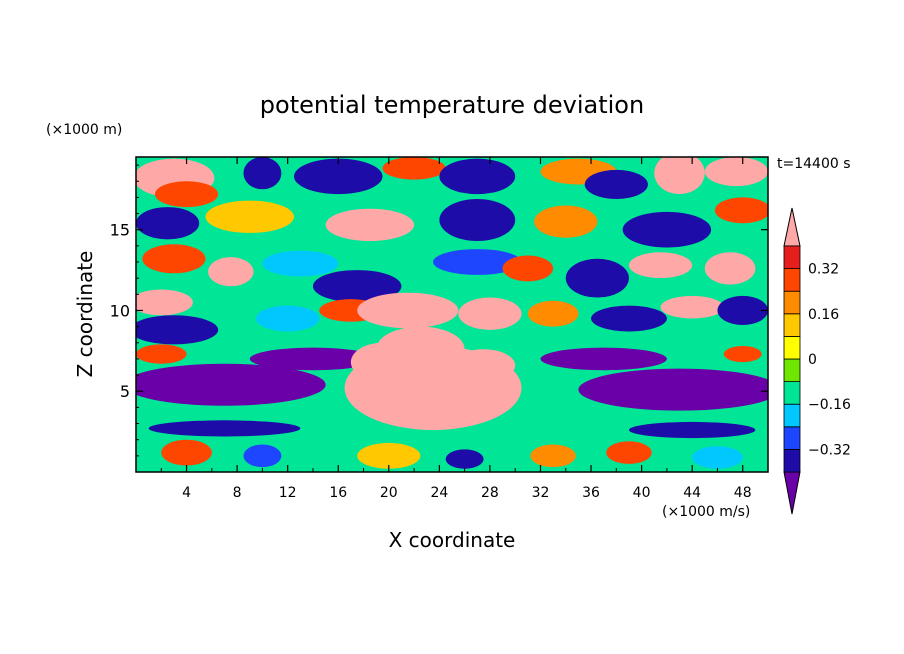 This screenshot has height=654, width=904. I want to click on colorbar: 0.32 0.16 0 −0.16 −0.32, so click(817, 361).